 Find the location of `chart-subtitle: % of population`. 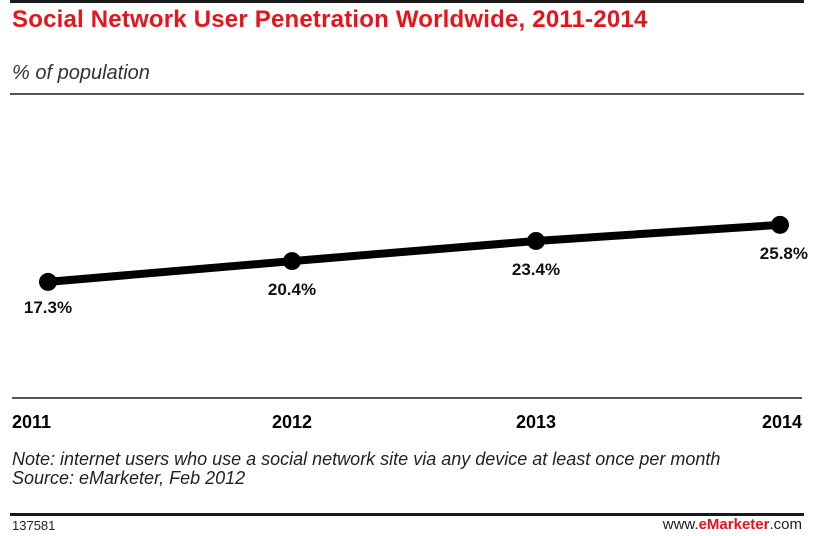

chart-subtitle: % of population is located at coordinates (81, 73).